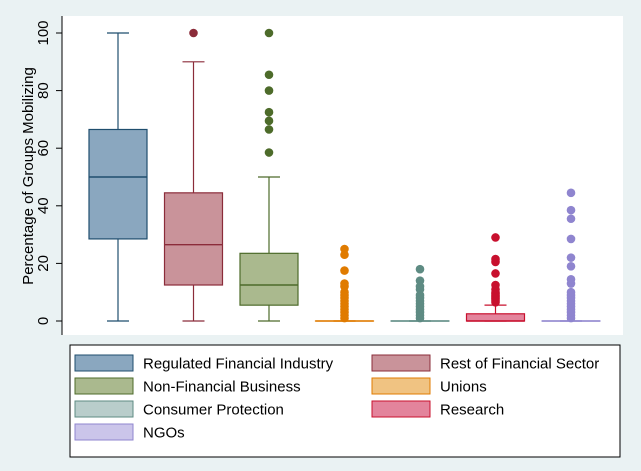 The width and height of the screenshot is (641, 471). I want to click on legend-item: Unions, so click(429, 387).